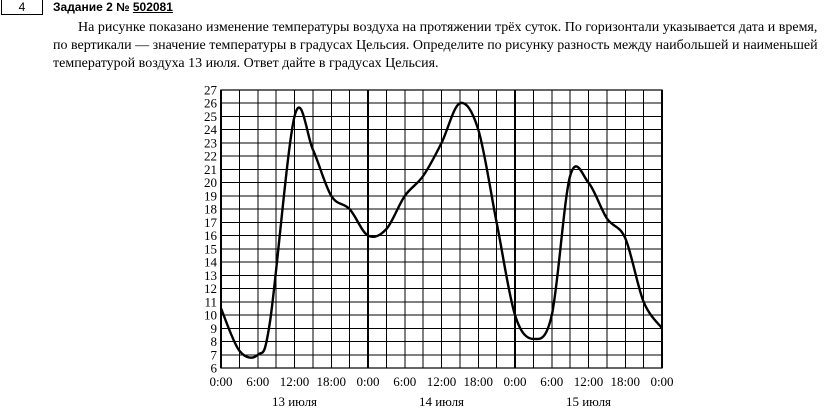 This screenshot has width=828, height=410. I want to click on y-tick-label: 6, so click(214, 368).